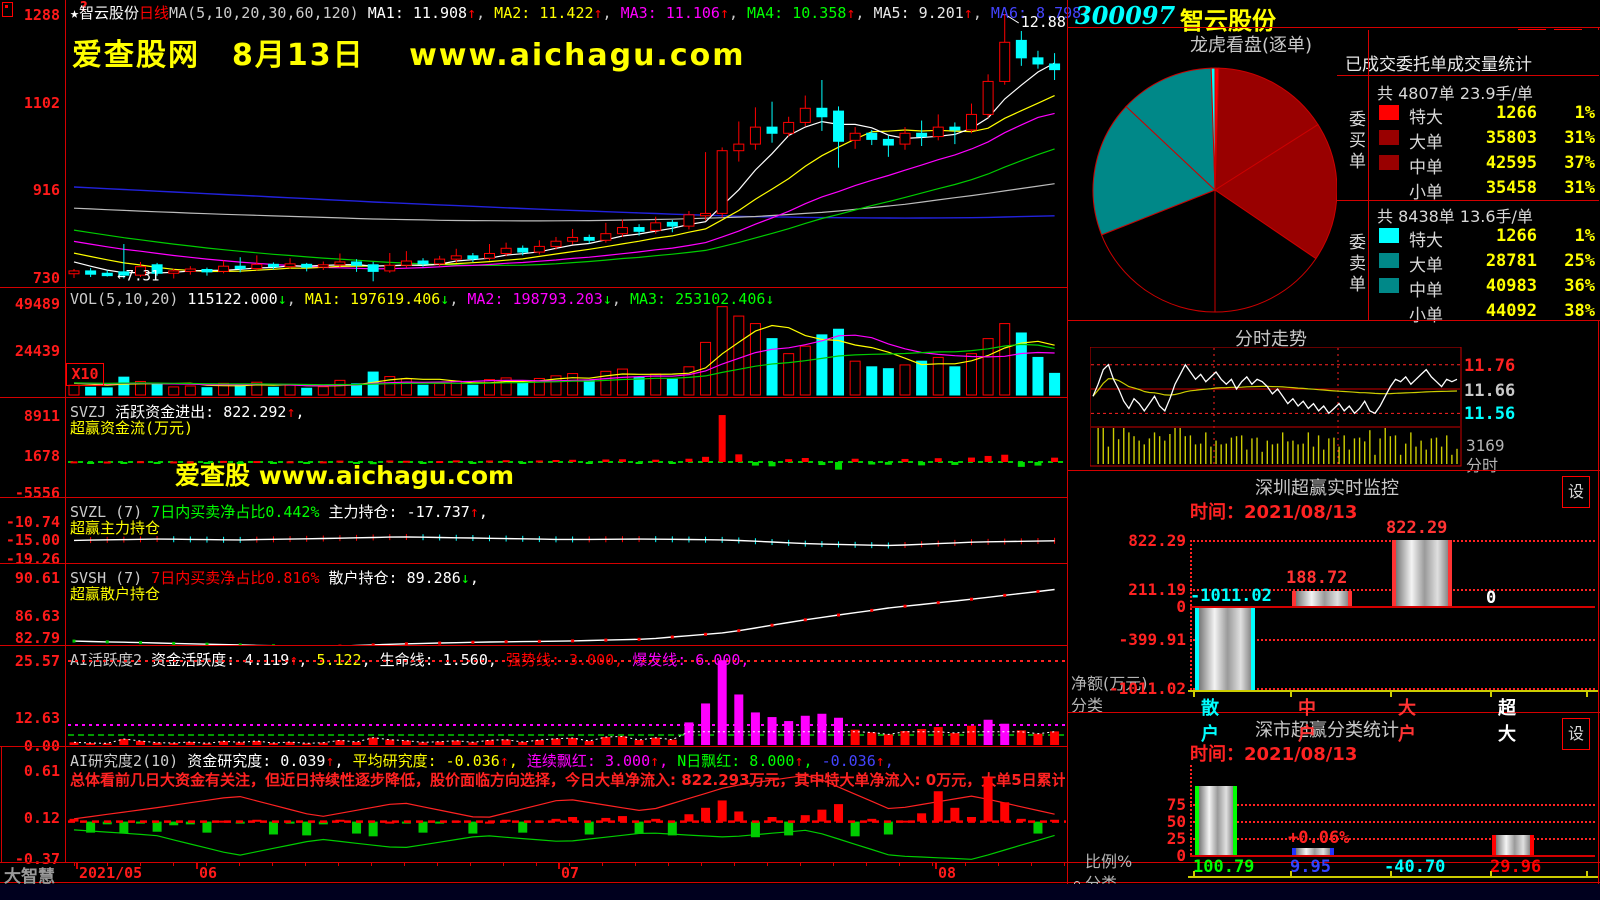 This screenshot has width=1600, height=900. I want to click on intraday-volume-label: 3169, so click(1485, 445).